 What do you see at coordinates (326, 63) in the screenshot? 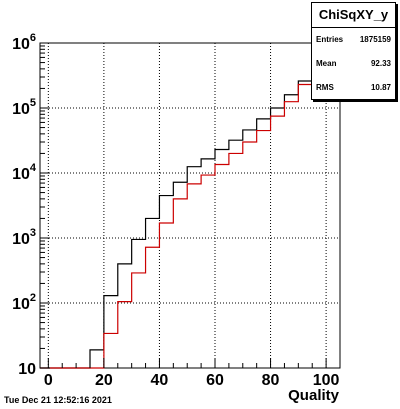
I see `stats-mean-label: Mean` at bounding box center [326, 63].